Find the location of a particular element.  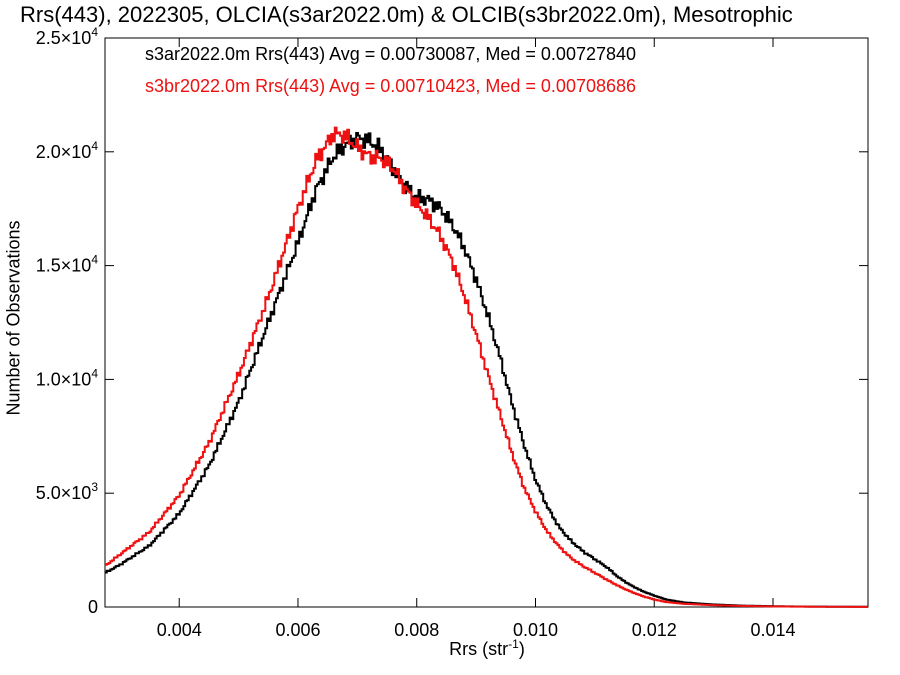

x-axis-title: Rrs (str-1) is located at coordinates (487, 648).